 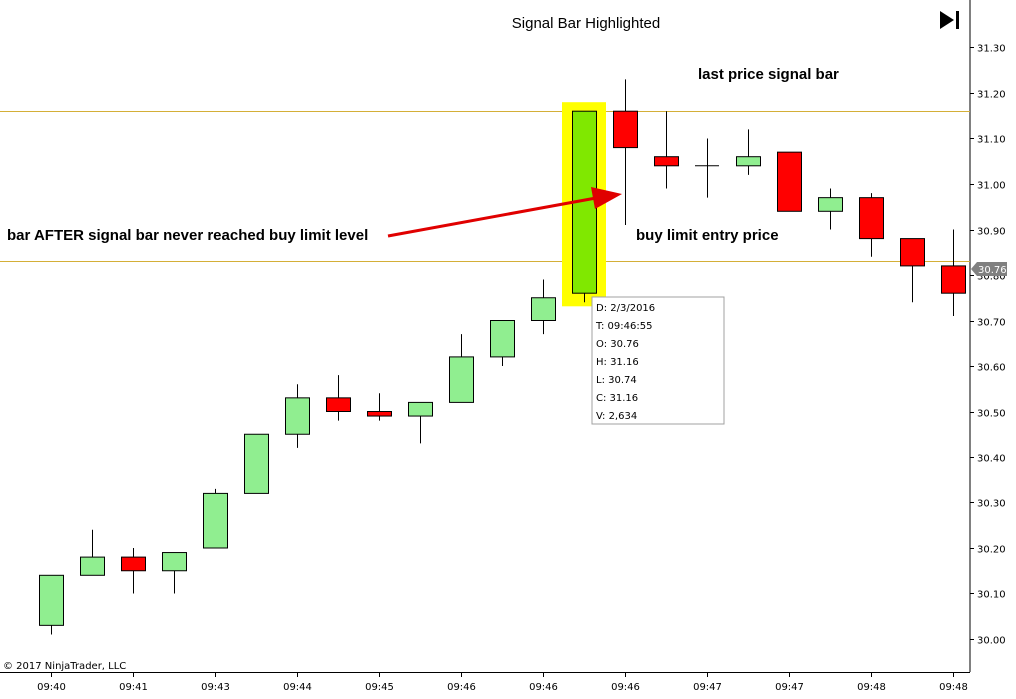 I want to click on tooltip-low: L: 30.74, so click(x=616, y=380).